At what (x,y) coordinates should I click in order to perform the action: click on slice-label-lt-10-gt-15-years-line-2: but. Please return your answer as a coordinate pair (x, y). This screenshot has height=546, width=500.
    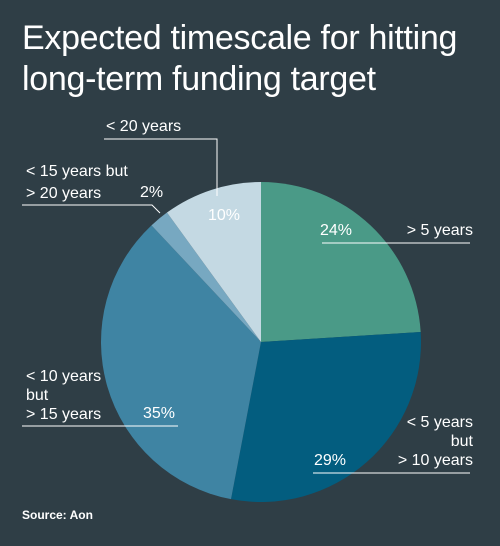
    Looking at the image, I should click on (37, 395).